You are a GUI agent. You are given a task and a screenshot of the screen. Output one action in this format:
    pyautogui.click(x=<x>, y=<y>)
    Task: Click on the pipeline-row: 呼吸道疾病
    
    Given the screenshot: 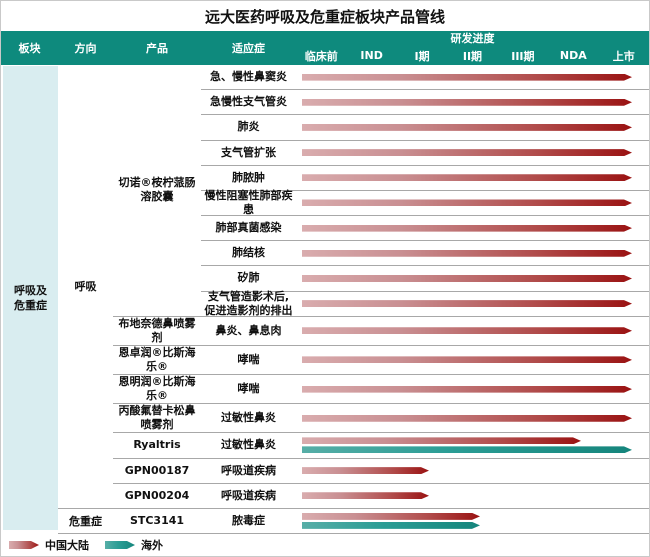 What is the action you would take?
    pyautogui.click(x=425, y=471)
    